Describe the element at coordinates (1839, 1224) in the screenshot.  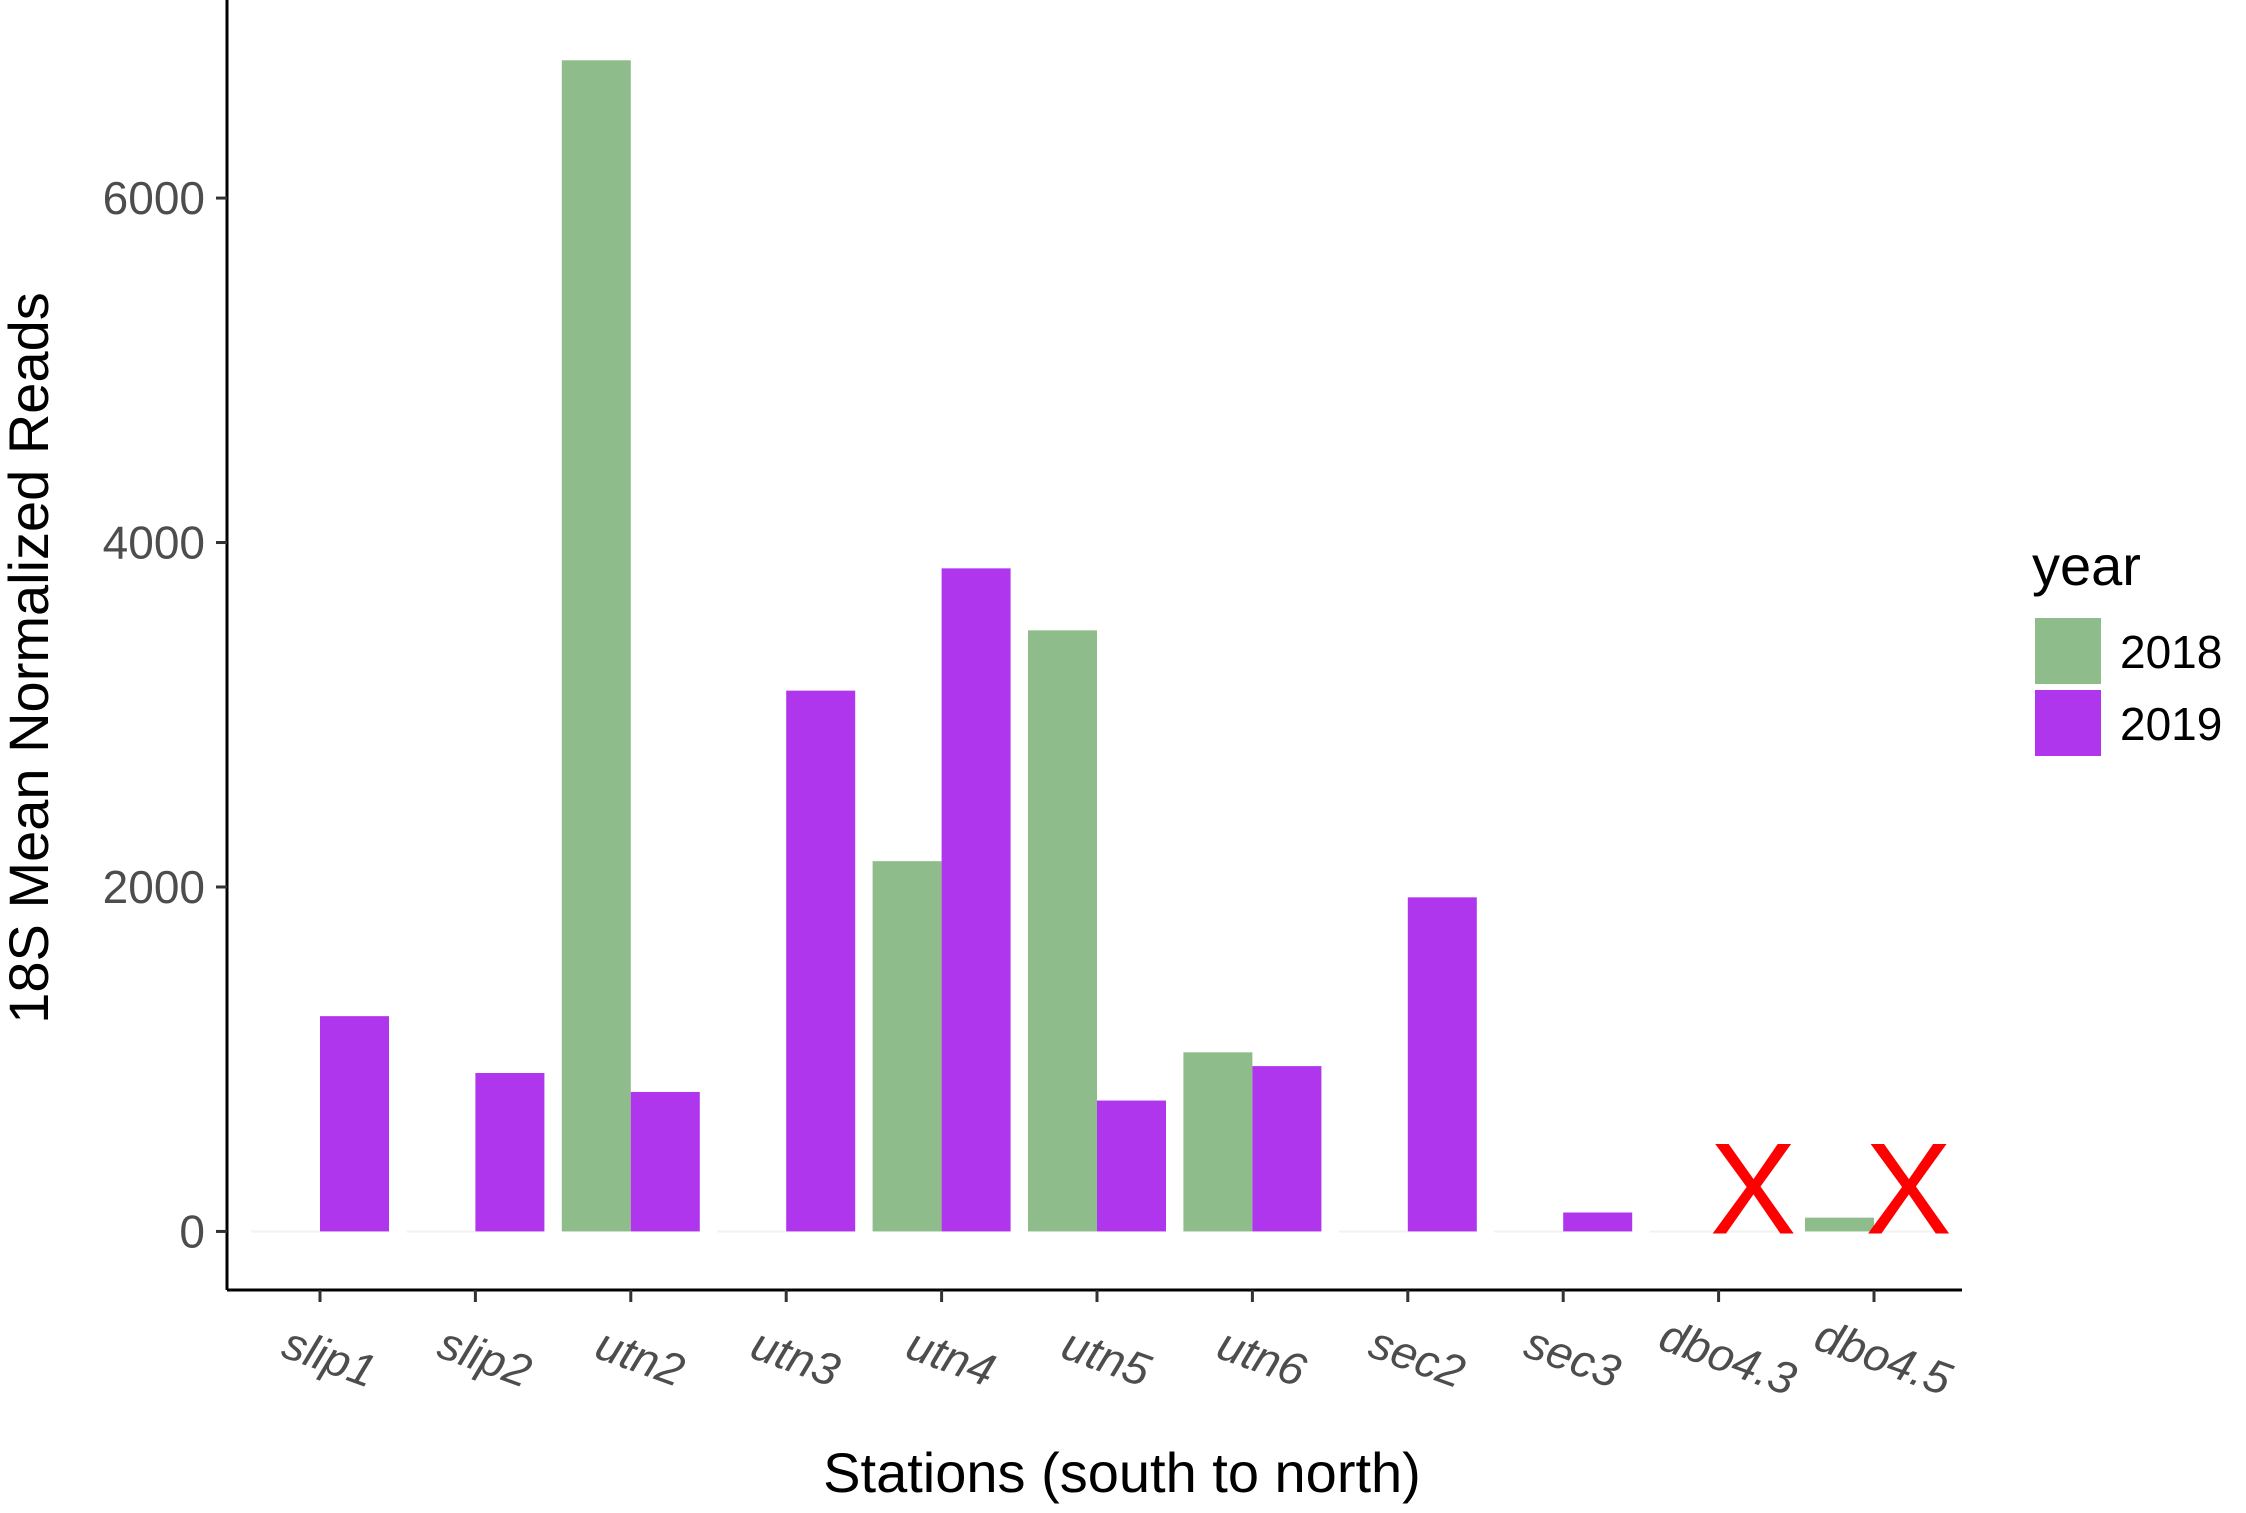
I see `bar-2018-dbo4.5` at that location.